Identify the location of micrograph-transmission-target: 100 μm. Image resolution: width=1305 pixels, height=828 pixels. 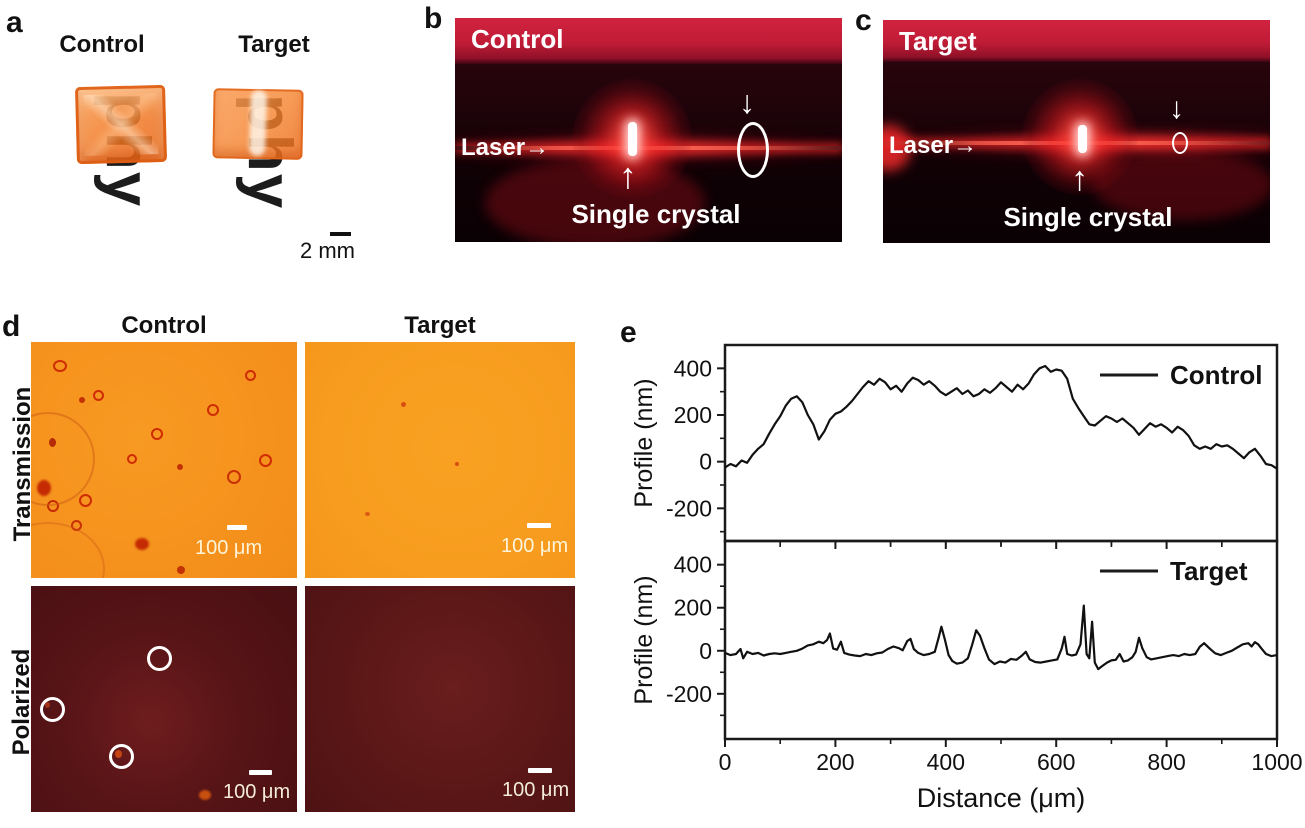
(440, 460).